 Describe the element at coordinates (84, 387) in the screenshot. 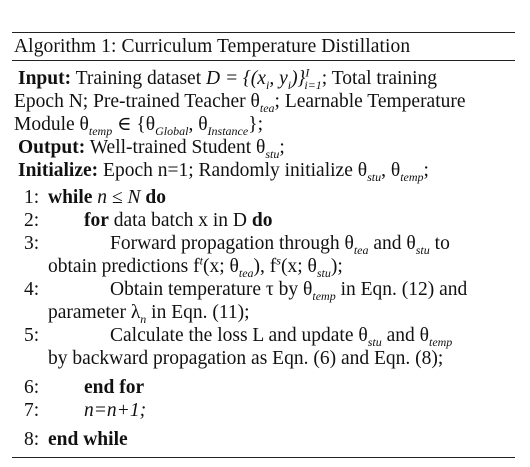

I see `step-6: 6: end for` at that location.